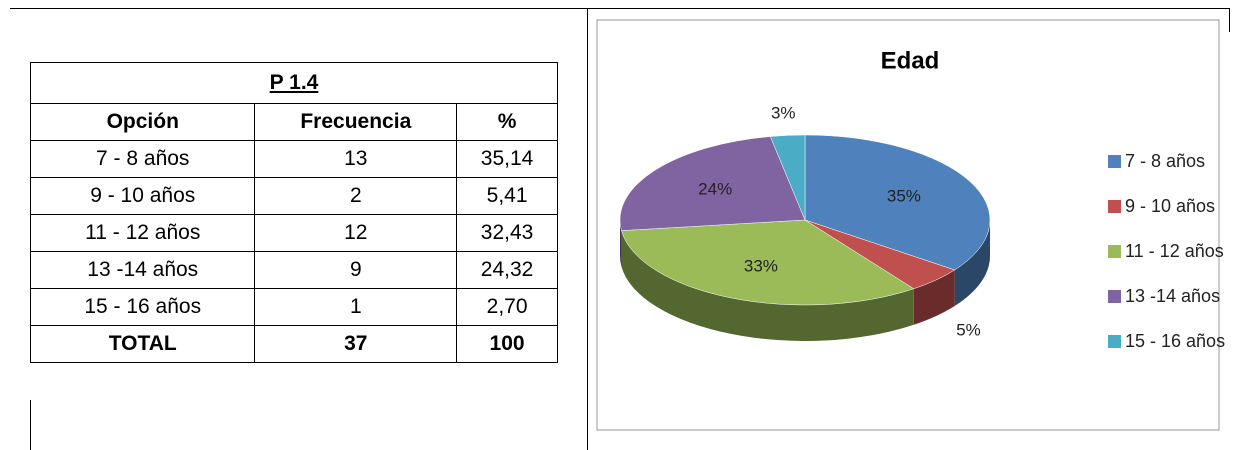  What do you see at coordinates (142, 270) in the screenshot?
I see `table-cell: 13 -14 años` at bounding box center [142, 270].